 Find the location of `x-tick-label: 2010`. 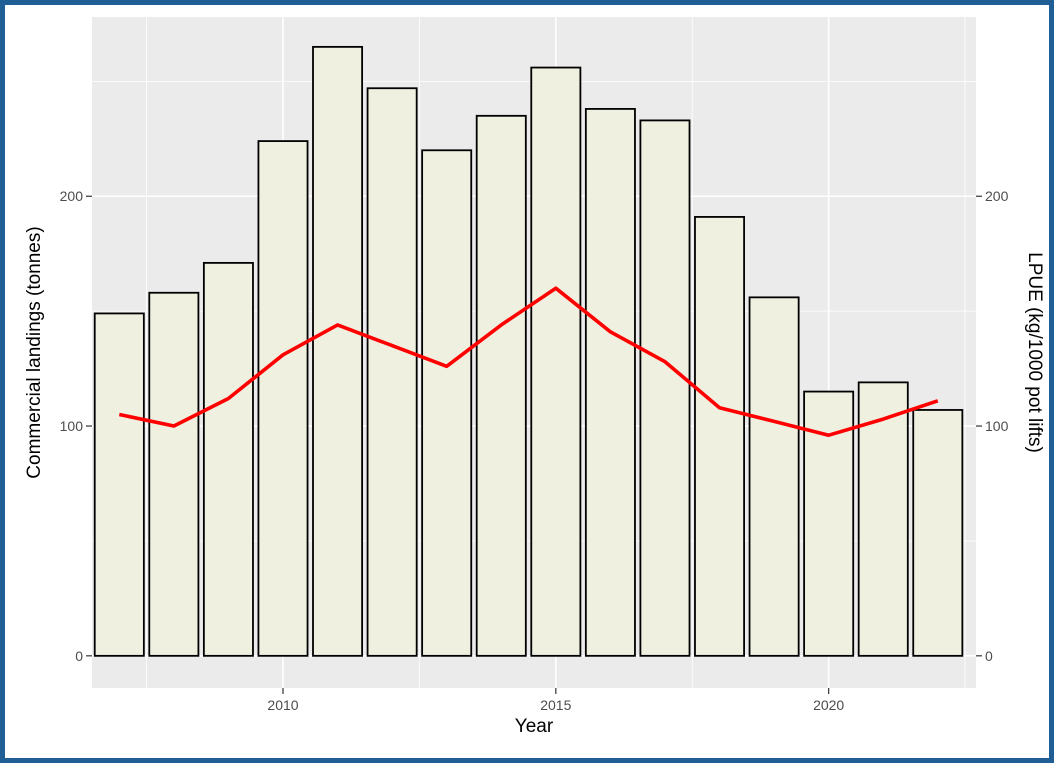

x-tick-label: 2010 is located at coordinates (282, 705).